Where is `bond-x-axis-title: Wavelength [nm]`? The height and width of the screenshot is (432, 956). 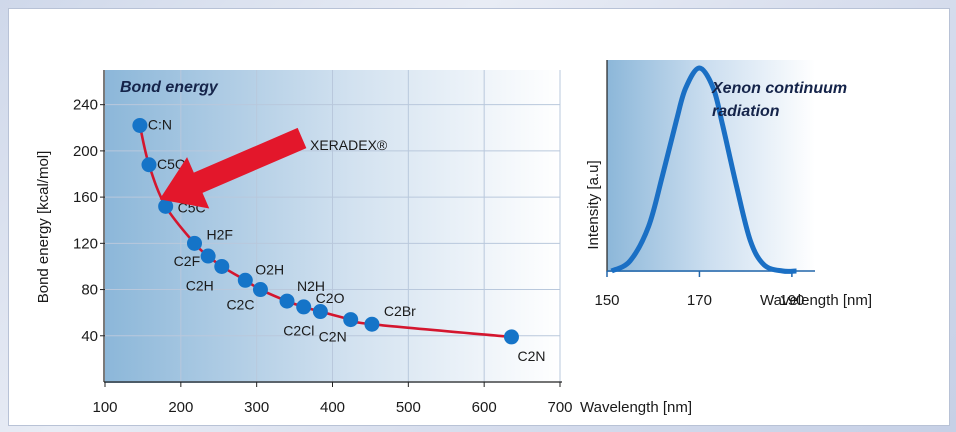 bond-x-axis-title: Wavelength [nm] is located at coordinates (636, 407).